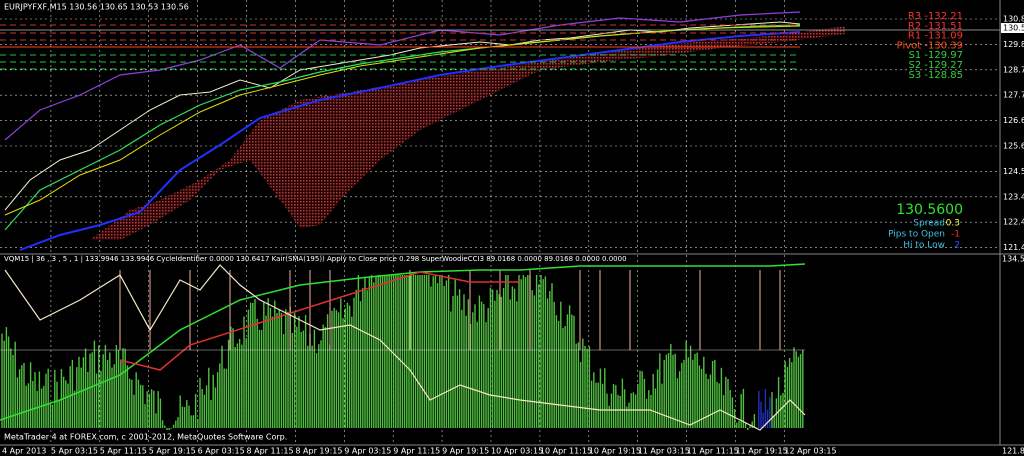  I want to click on time-label: 6 Apr 03:15, so click(221, 451).